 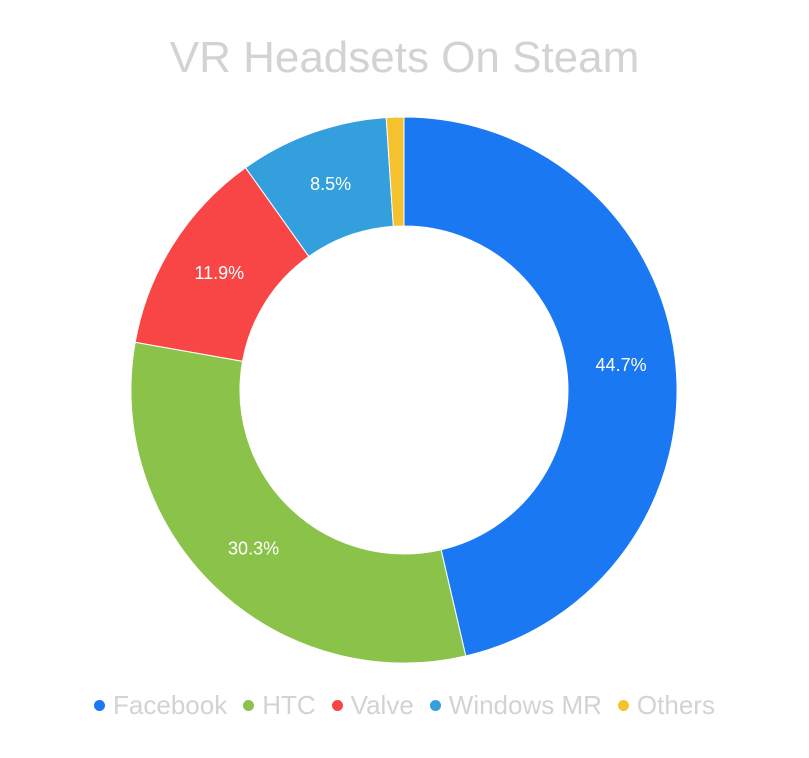 I want to click on legend-item-valve: Valve, so click(x=372, y=705).